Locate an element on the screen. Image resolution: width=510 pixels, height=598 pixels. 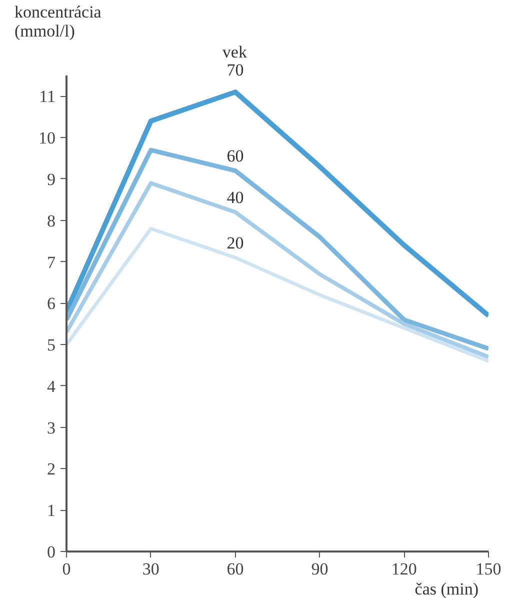
y-tick-label: 1 is located at coordinates (51, 510).